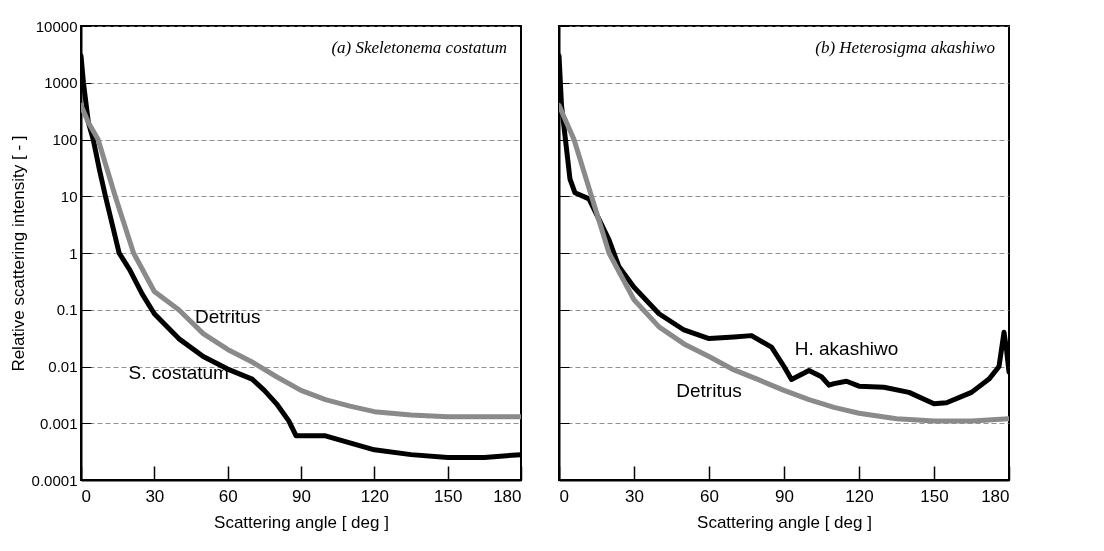 Image resolution: width=1104 pixels, height=551 pixels. Describe the element at coordinates (178, 372) in the screenshot. I see `series-label: S. costatum` at that location.